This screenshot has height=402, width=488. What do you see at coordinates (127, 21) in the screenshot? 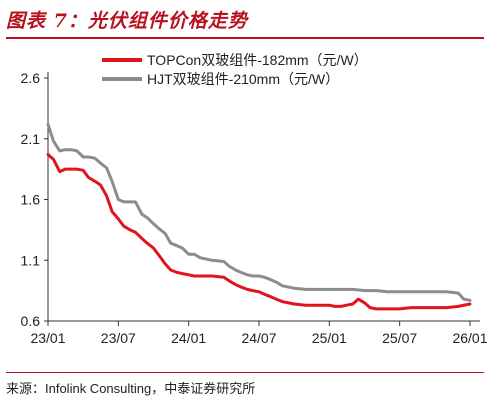
I see `figure-title: 图表 7：光伏组件价格走势` at bounding box center [127, 21].